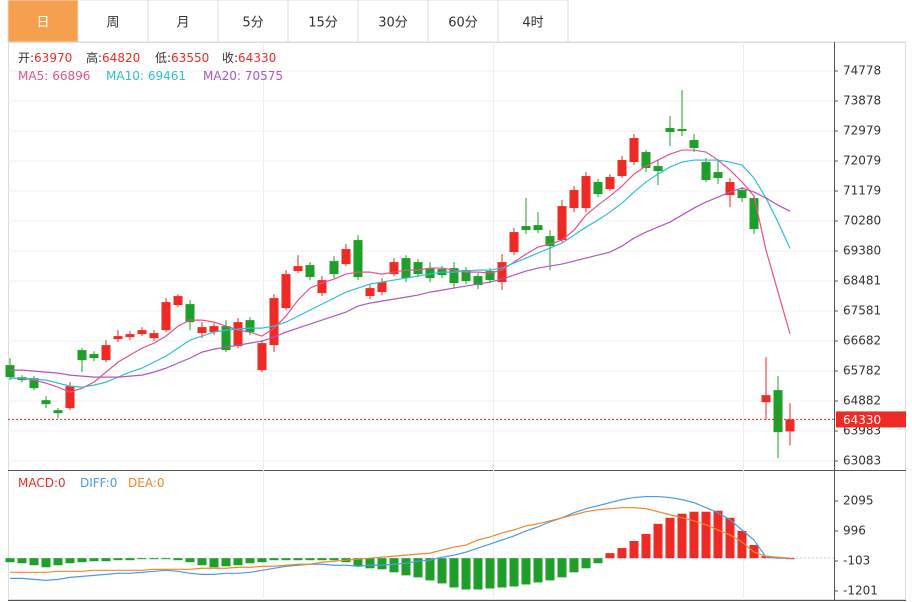 The height and width of the screenshot is (602, 912). I want to click on tab: 60分, so click(463, 21).